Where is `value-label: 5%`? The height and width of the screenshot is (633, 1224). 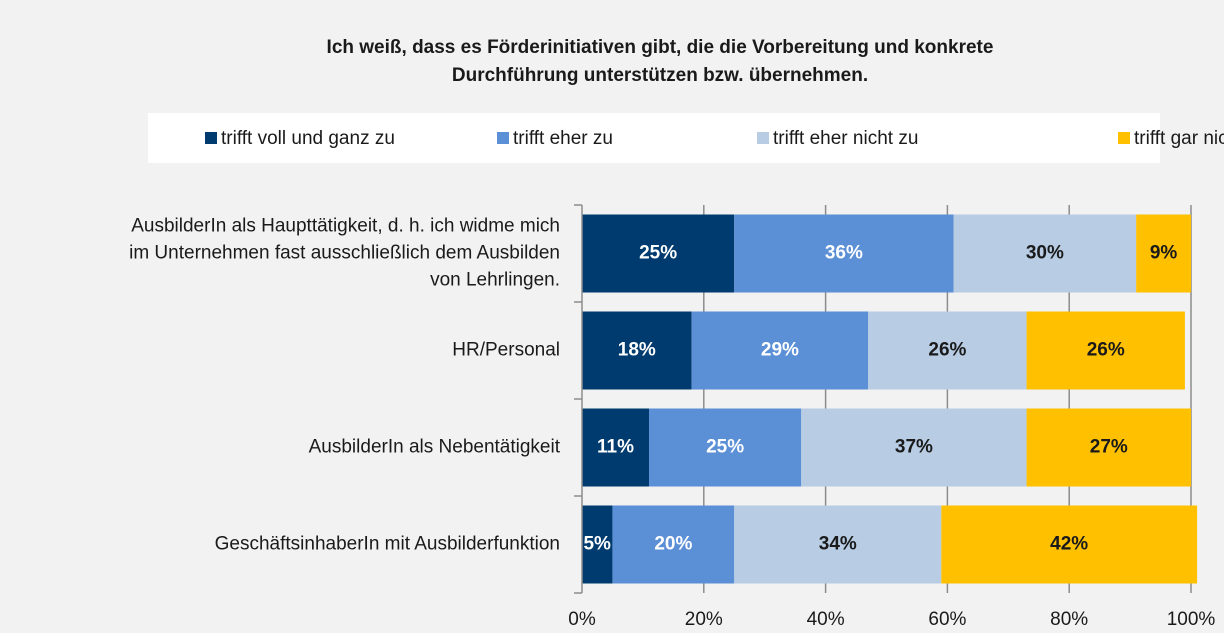
value-label: 5% is located at coordinates (597, 544).